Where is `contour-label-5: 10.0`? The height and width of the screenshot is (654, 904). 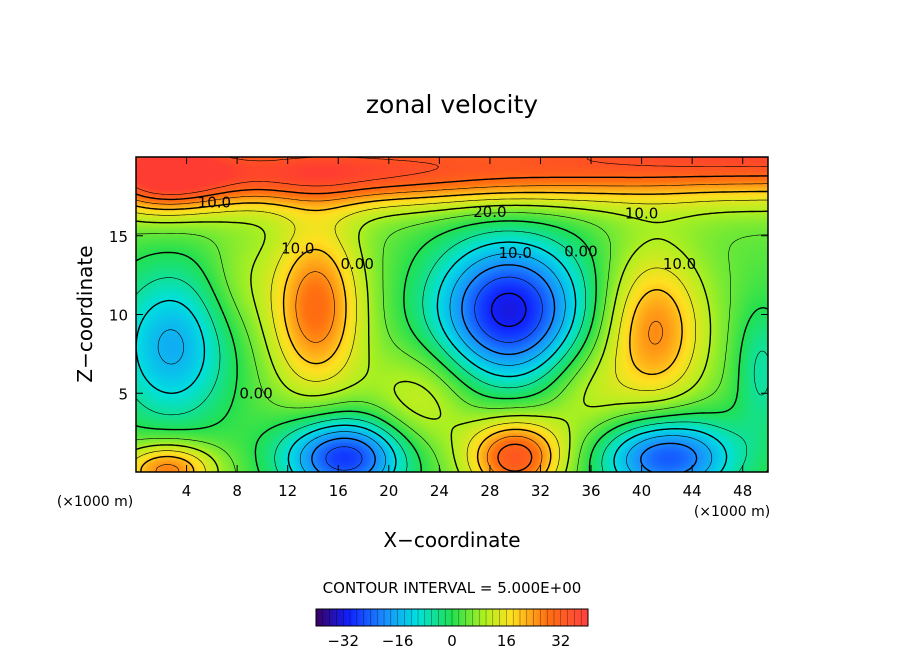 contour-label-5: 10.0 is located at coordinates (514, 253).